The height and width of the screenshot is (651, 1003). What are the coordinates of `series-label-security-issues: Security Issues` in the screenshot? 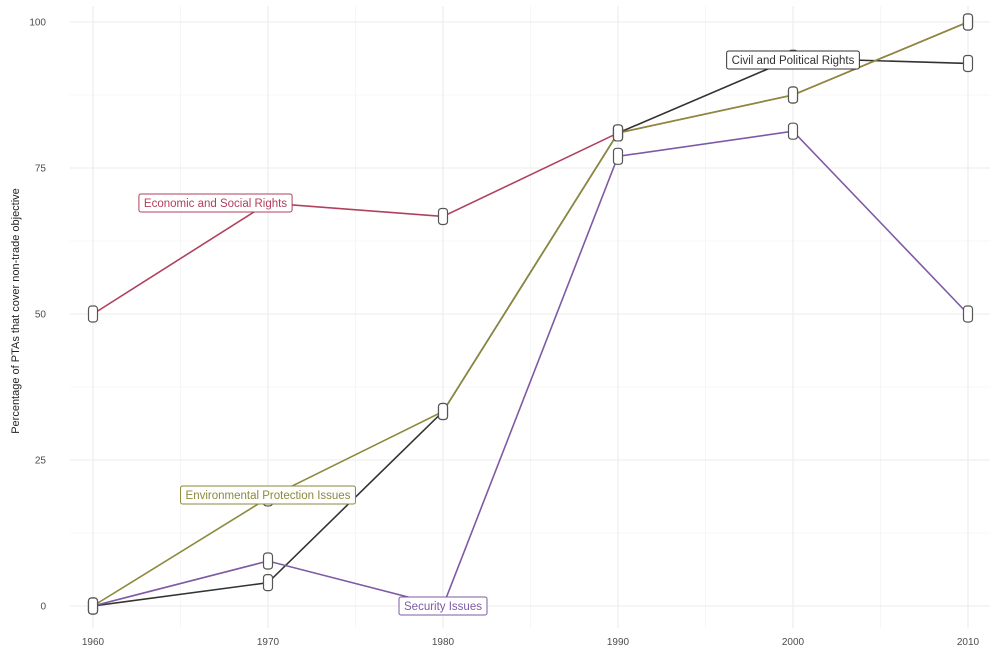 It's located at (443, 606).